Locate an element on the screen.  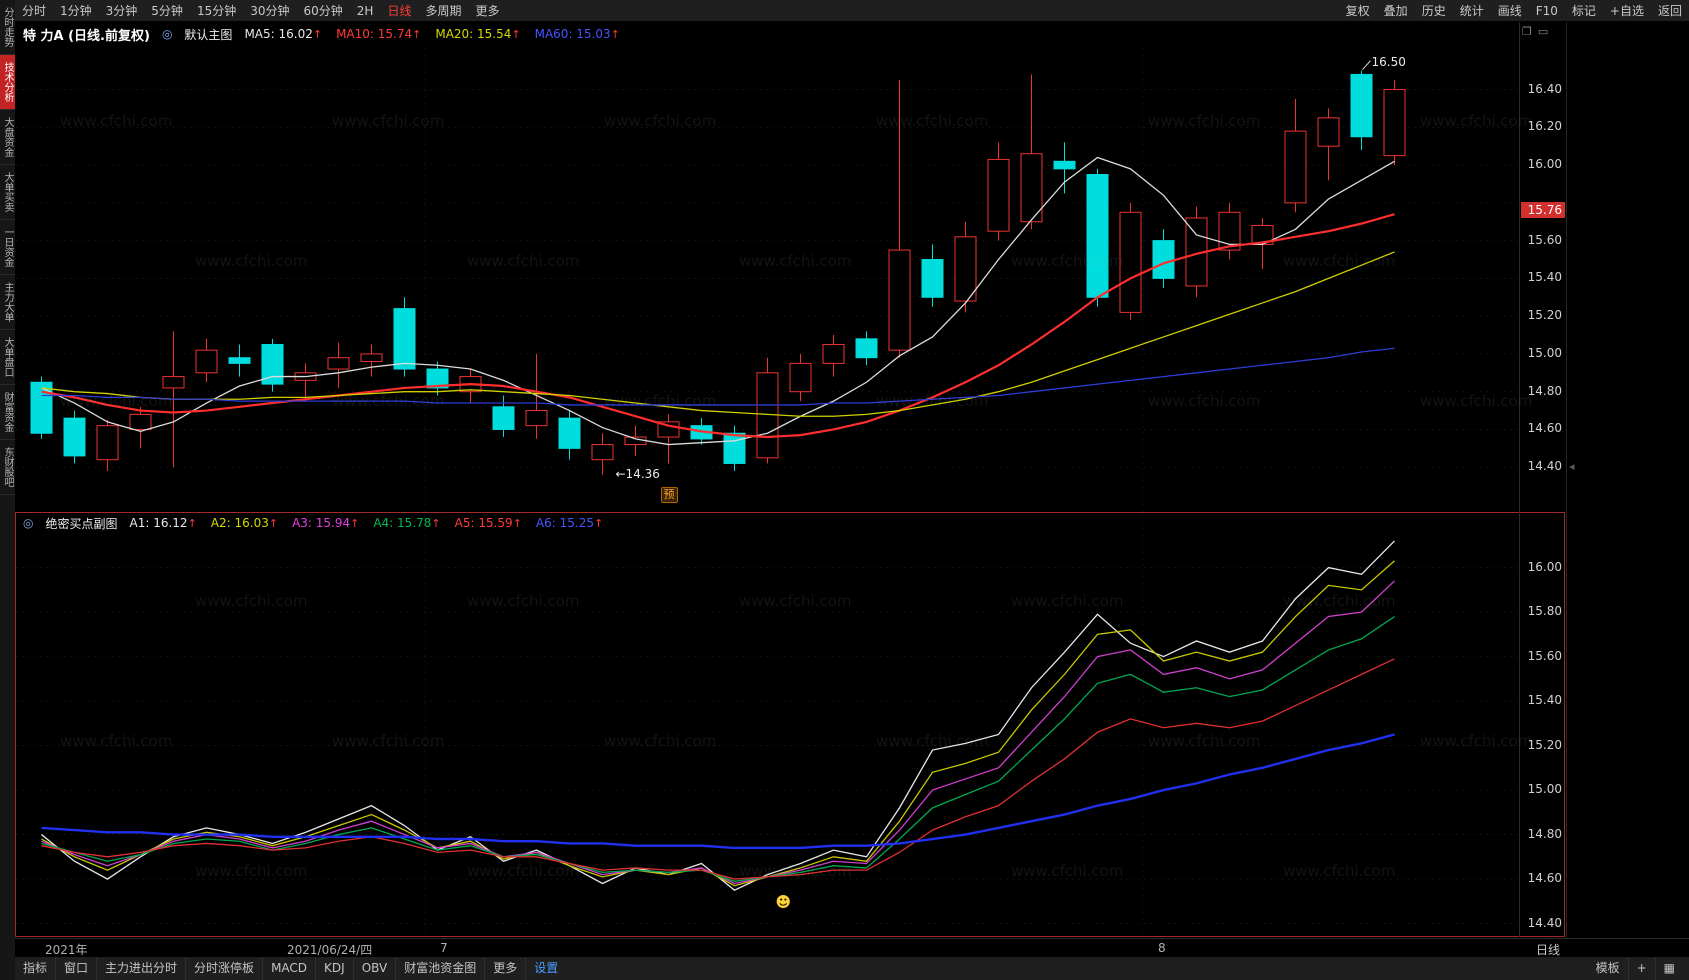
axis-tick-label: 14.40 is located at coordinates (1544, 466).